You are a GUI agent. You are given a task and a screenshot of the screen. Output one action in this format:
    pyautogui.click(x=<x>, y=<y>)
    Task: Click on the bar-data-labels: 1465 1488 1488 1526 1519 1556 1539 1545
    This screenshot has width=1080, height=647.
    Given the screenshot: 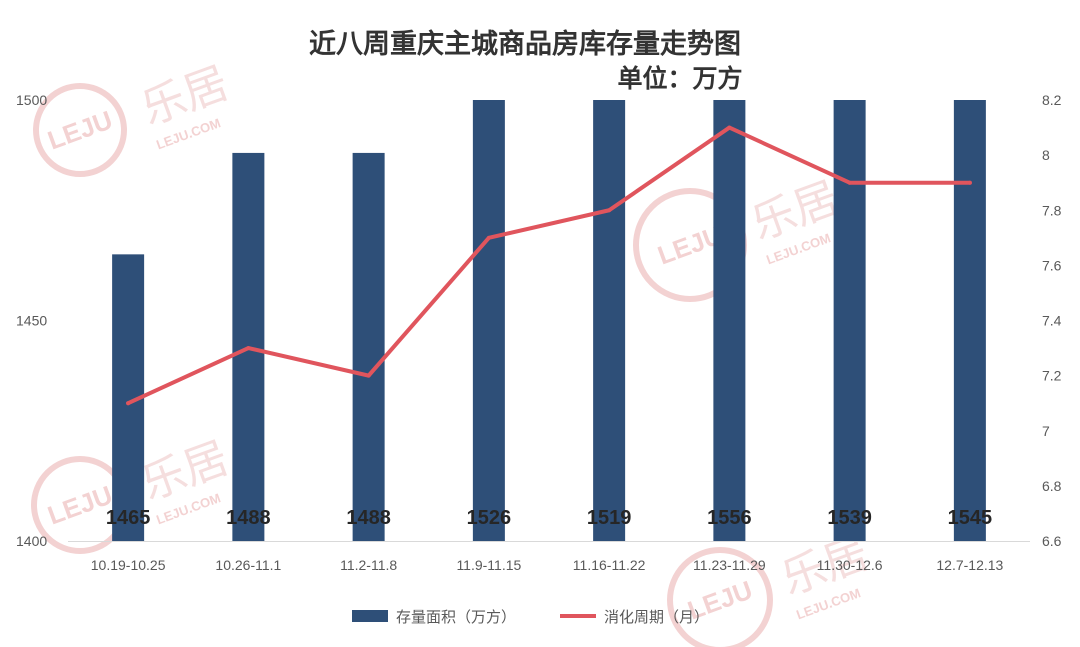 What is the action you would take?
    pyautogui.click(x=549, y=518)
    